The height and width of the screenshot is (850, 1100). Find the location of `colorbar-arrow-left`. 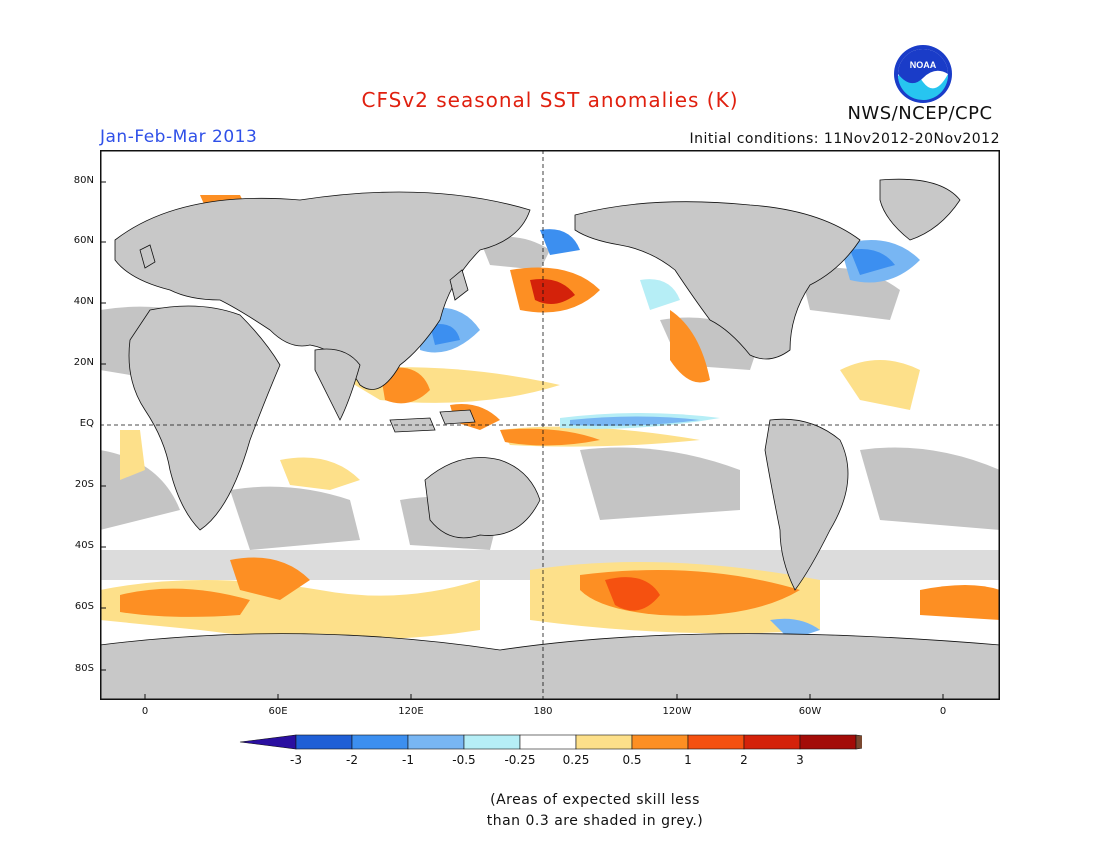

colorbar-arrow-left is located at coordinates (268, 742).